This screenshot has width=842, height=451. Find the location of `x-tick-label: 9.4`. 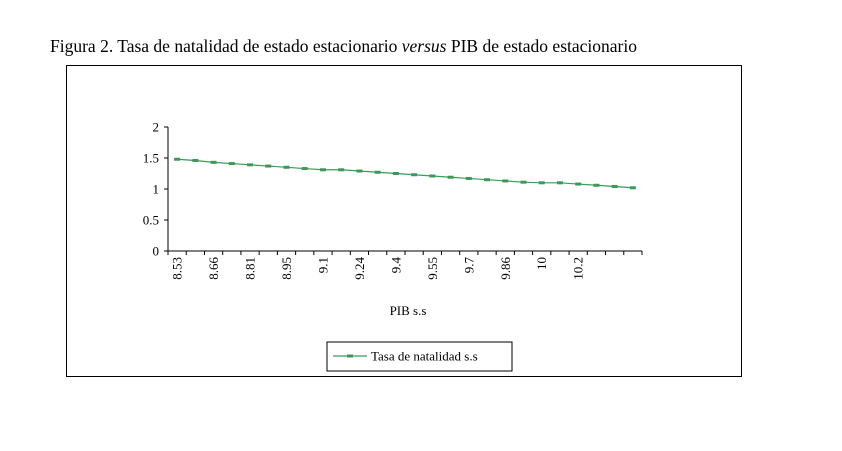

x-tick-label: 9.4 is located at coordinates (395, 265).